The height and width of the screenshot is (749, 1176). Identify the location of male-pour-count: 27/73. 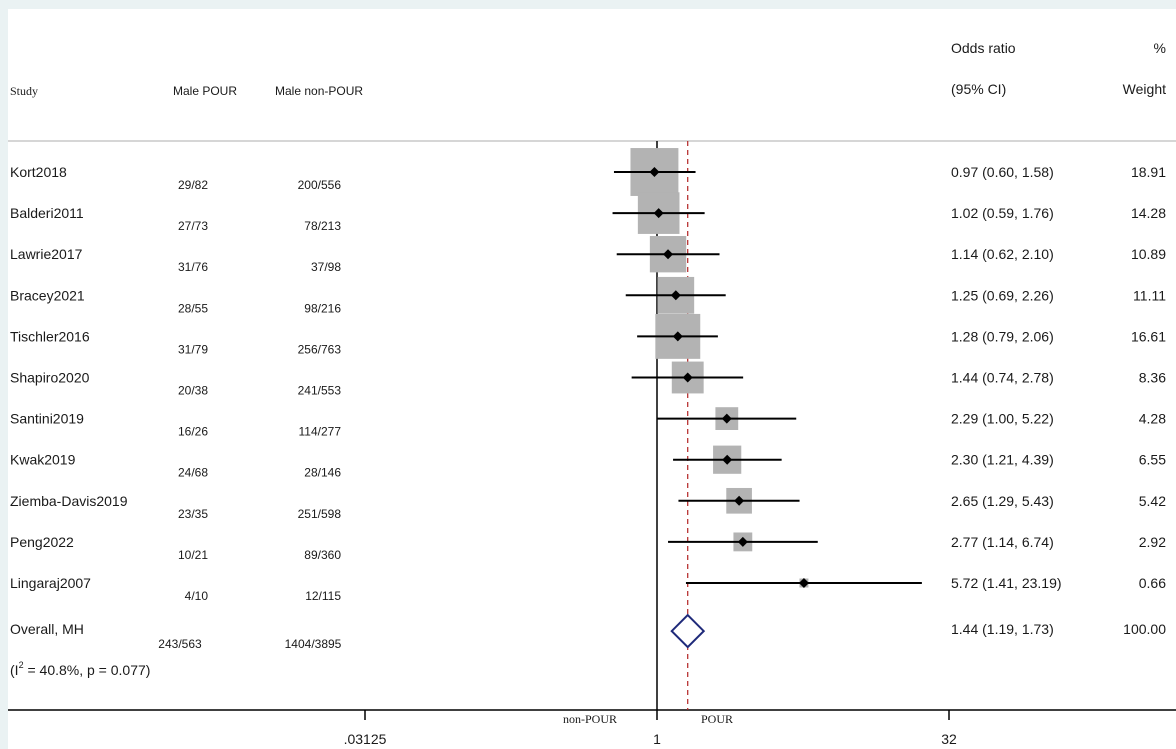
(193, 226).